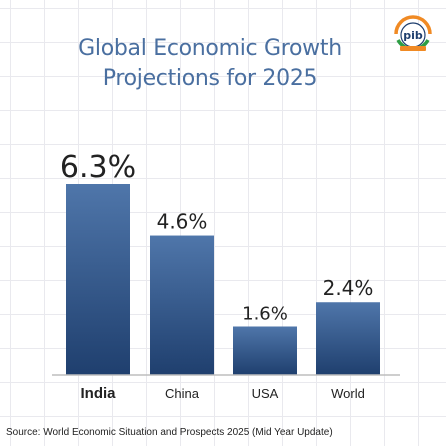 The width and height of the screenshot is (446, 446). What do you see at coordinates (348, 393) in the screenshot?
I see `category-label-world: World` at bounding box center [348, 393].